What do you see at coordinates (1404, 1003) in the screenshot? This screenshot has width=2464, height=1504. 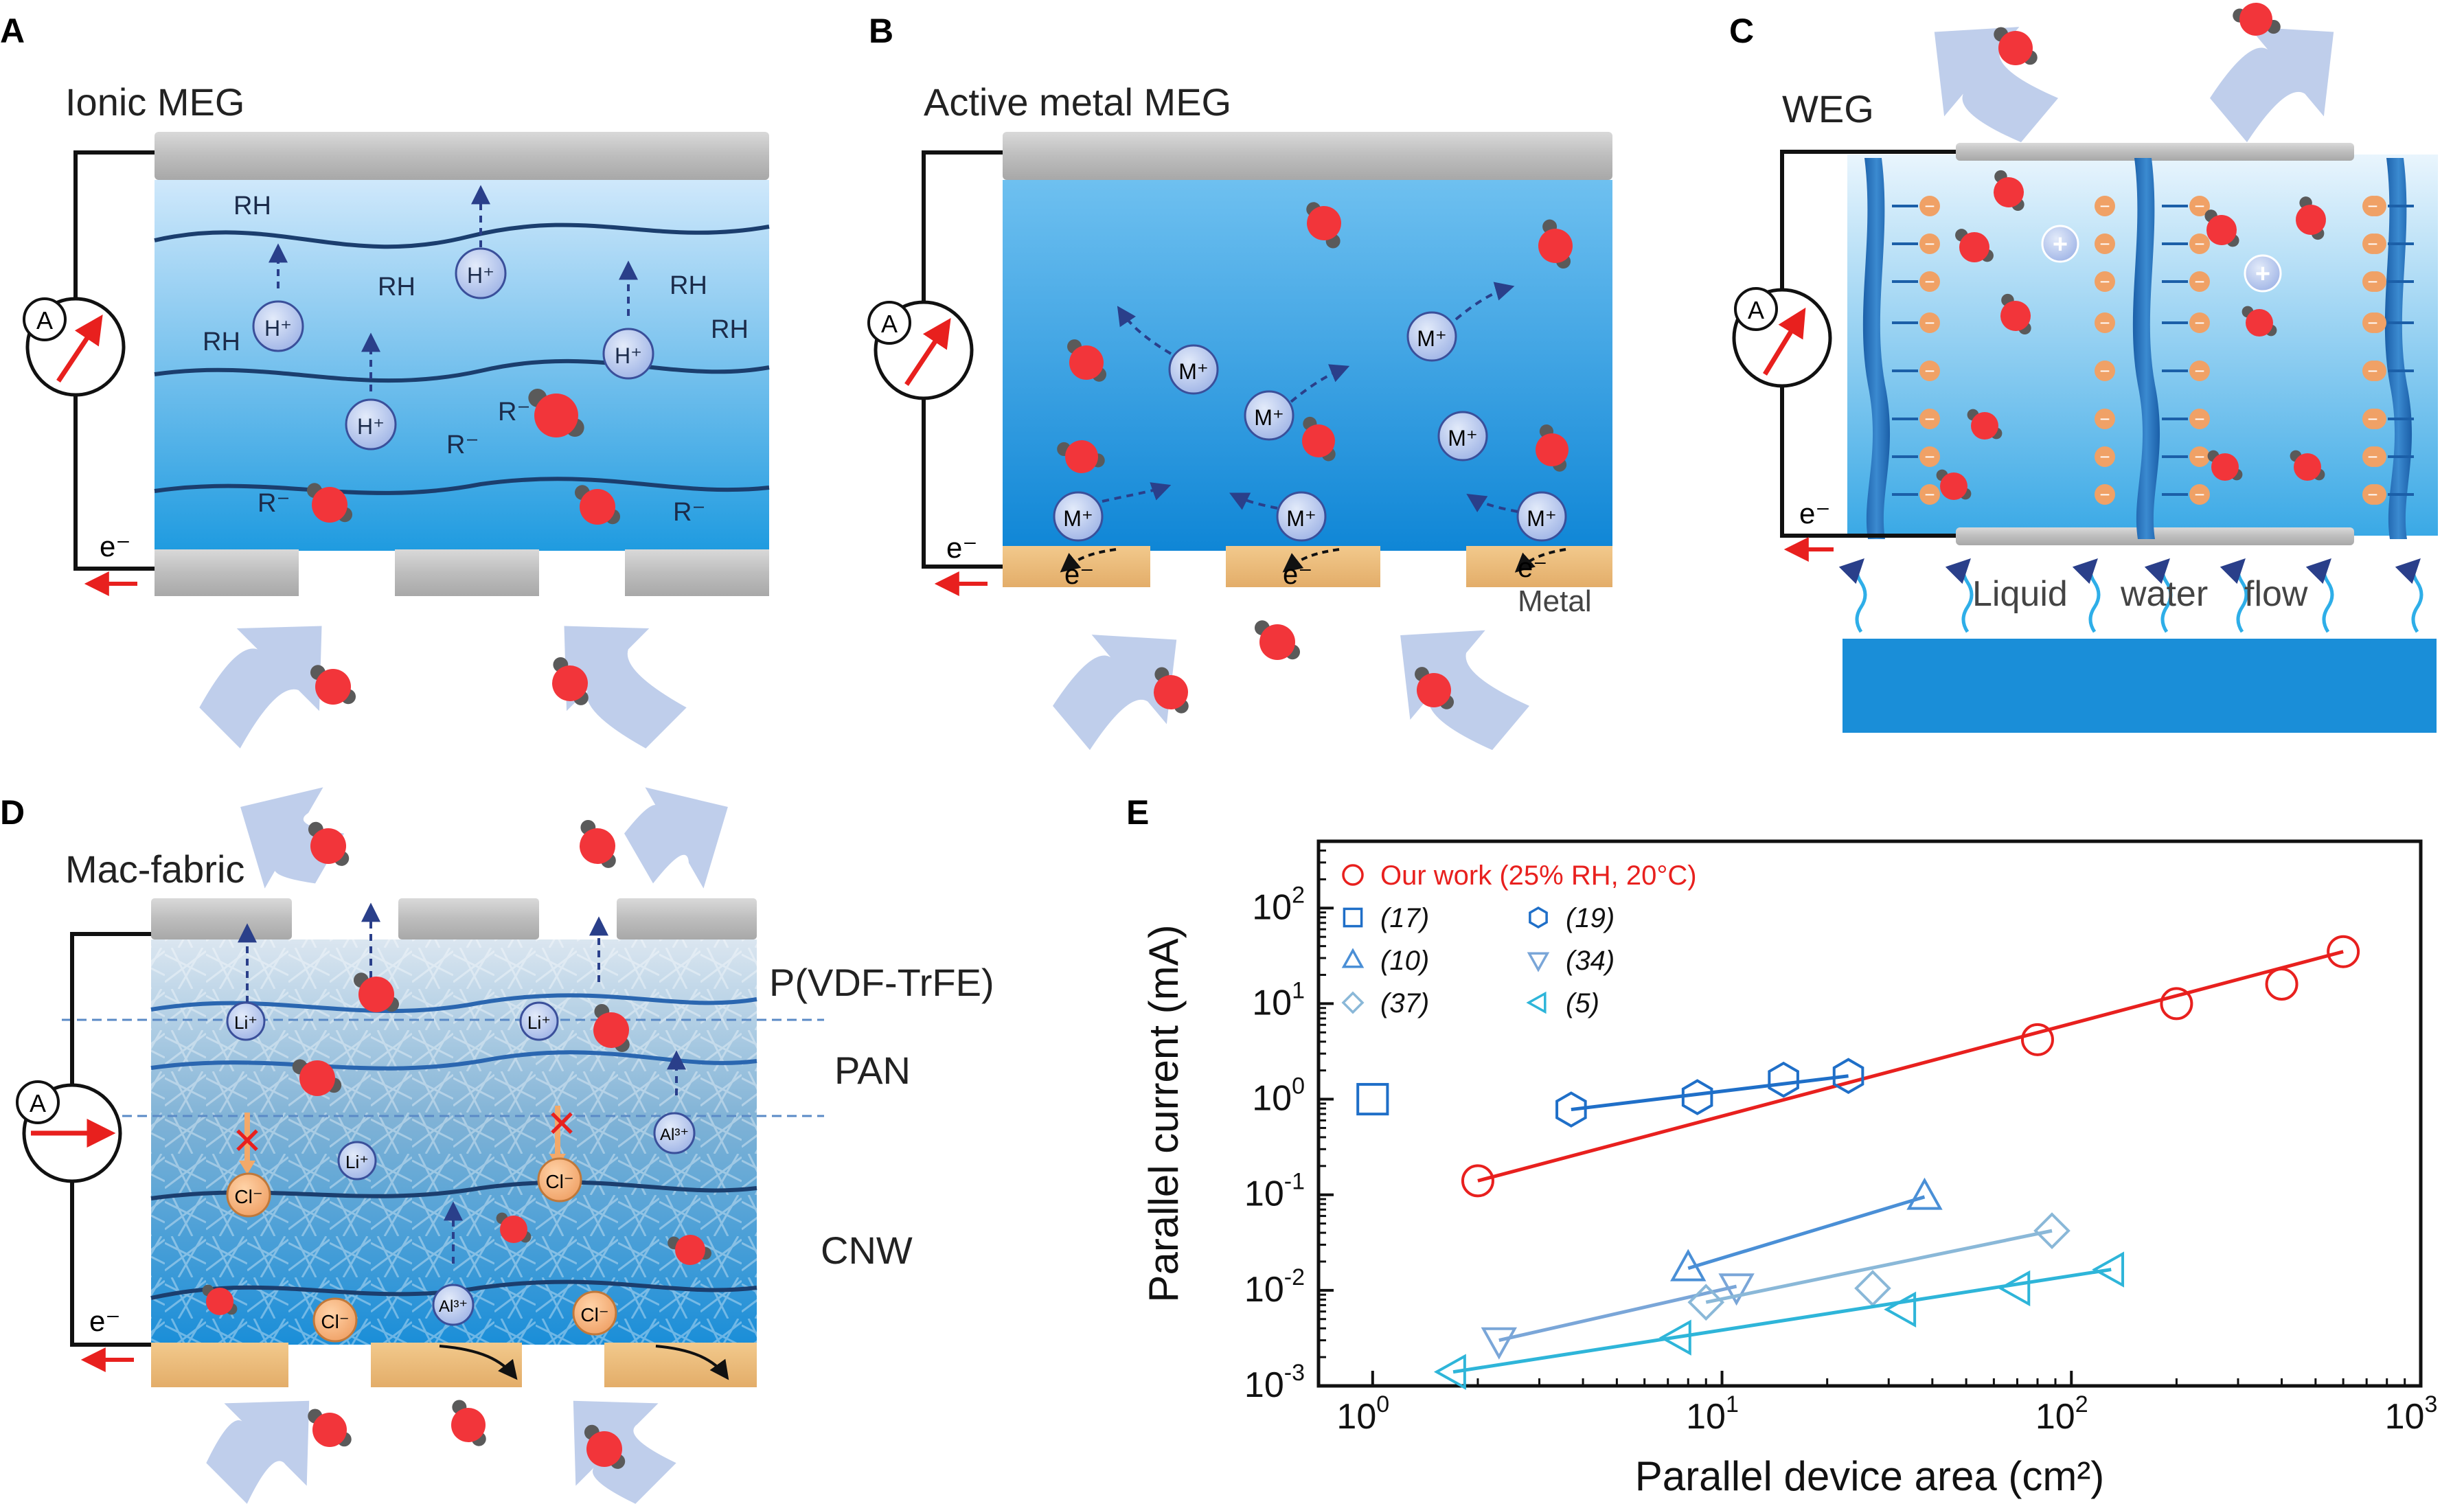 I see `legend-label: (37)` at bounding box center [1404, 1003].